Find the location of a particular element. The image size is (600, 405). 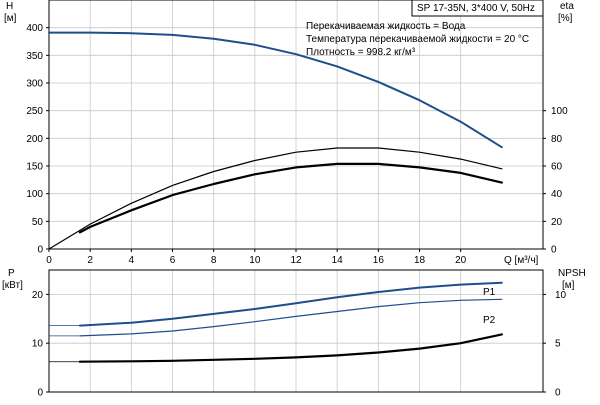

x-axis-label: Q [м³/ч] is located at coordinates (521, 260).